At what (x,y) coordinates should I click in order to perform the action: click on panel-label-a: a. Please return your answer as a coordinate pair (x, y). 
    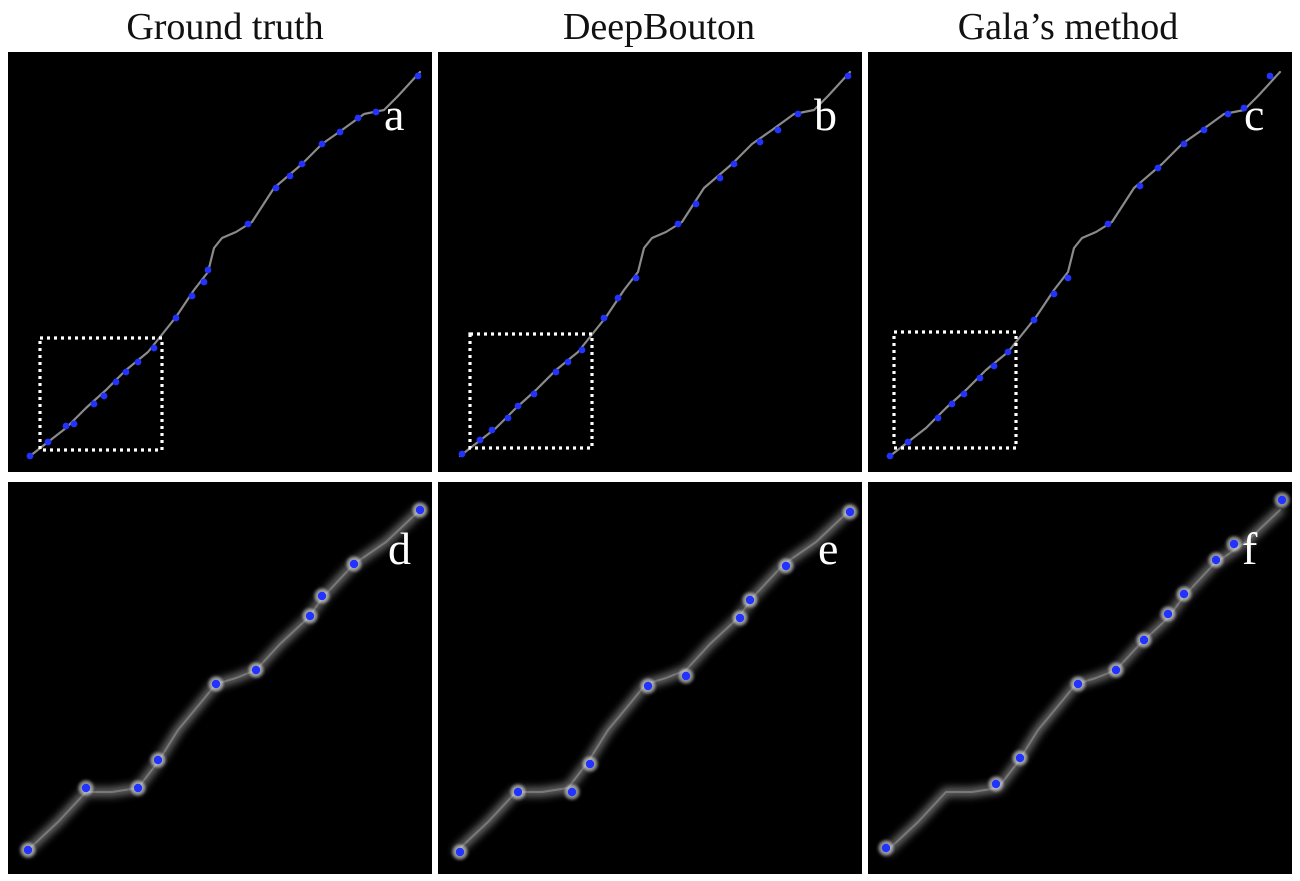
    Looking at the image, I should click on (394, 114).